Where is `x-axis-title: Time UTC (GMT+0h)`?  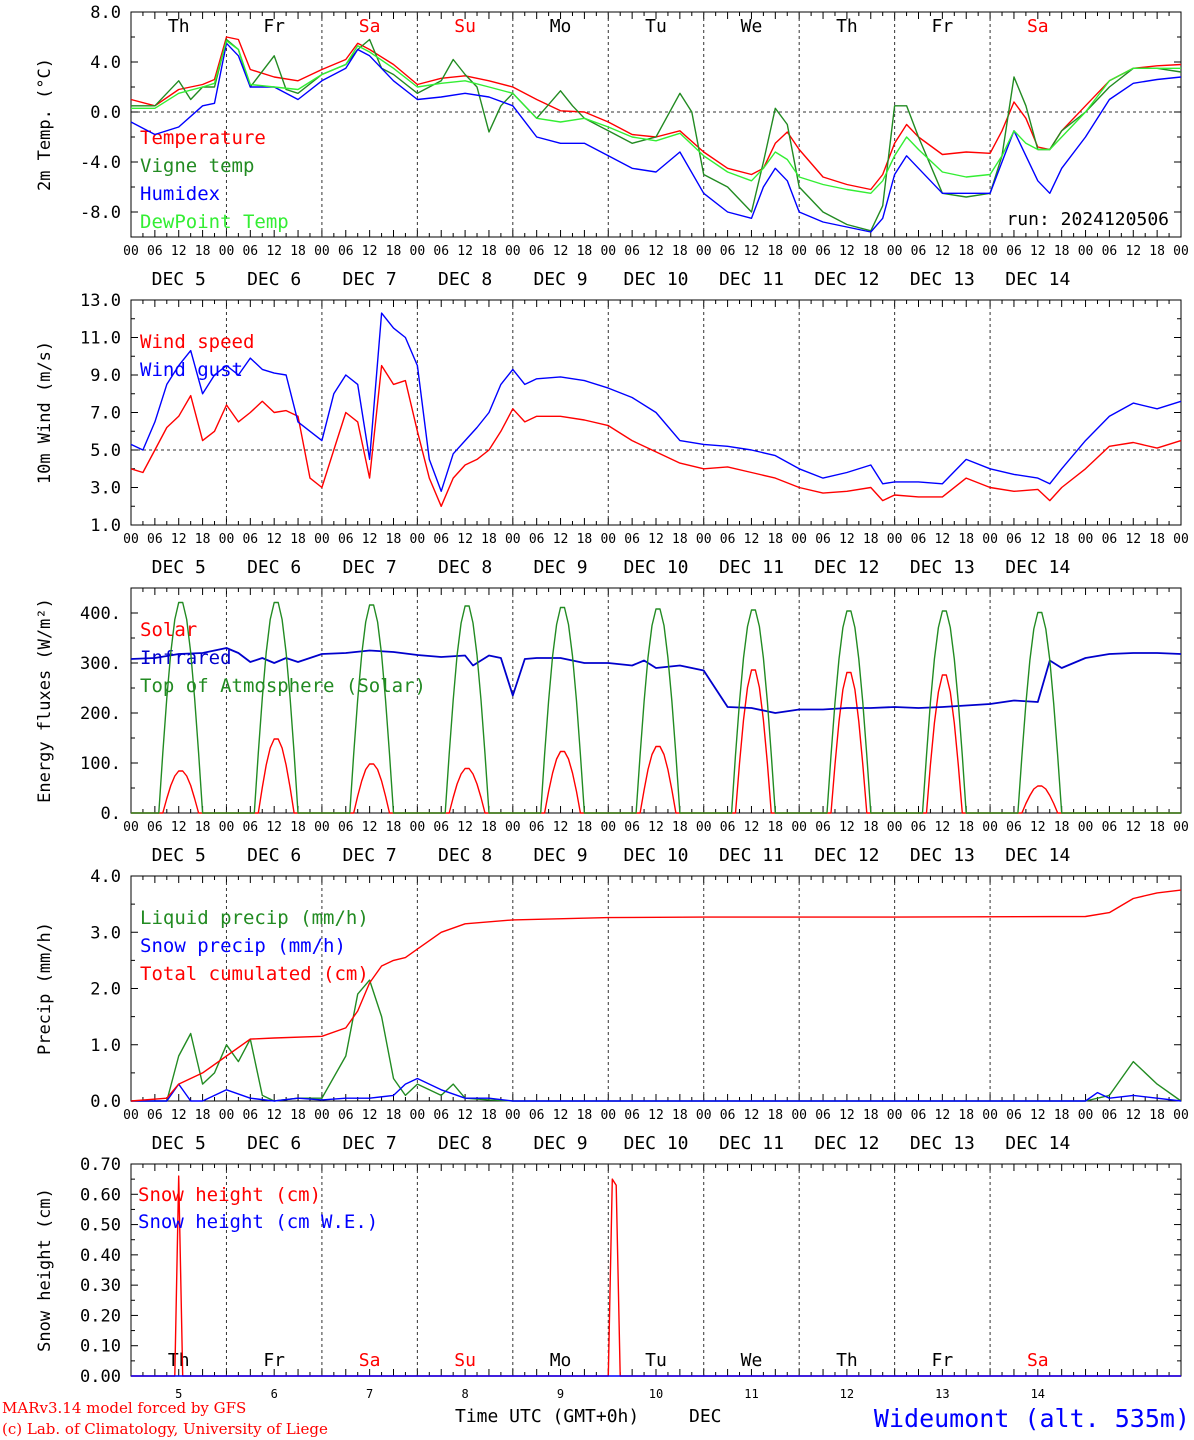
x-axis-title: Time UTC (GMT+0h) is located at coordinates (547, 1416).